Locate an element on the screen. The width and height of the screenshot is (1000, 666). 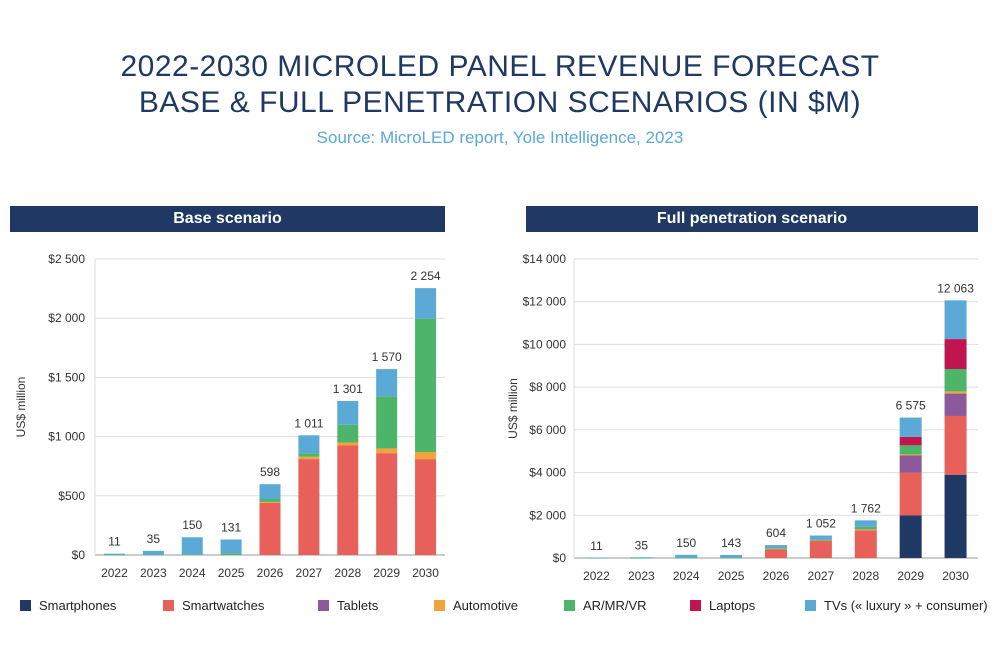
base-x-tick-label: 2022 is located at coordinates (114, 573).